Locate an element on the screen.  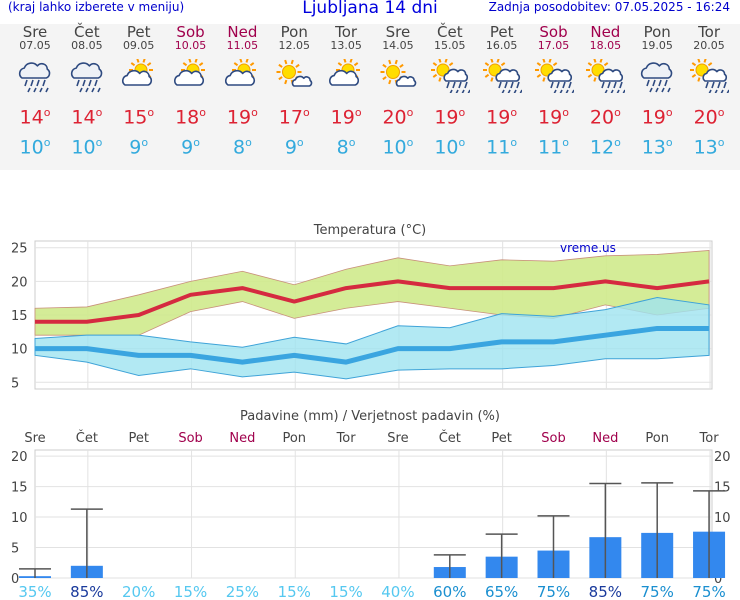
day-name: Tor is located at coordinates (346, 32).